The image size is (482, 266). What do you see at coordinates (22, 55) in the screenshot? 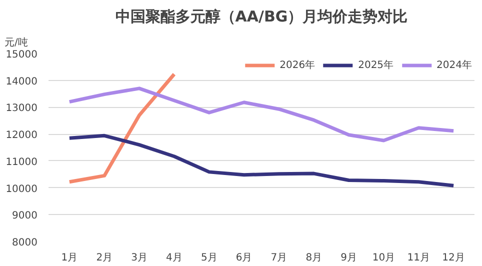
I see `y-tick-label: 15000` at bounding box center [22, 55].